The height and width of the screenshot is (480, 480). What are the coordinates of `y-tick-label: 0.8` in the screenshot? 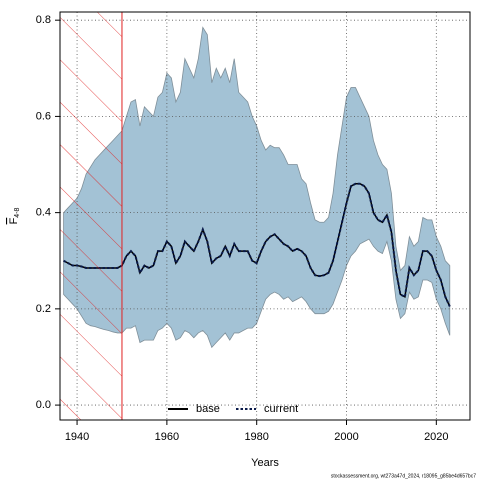 It's located at (43, 20).